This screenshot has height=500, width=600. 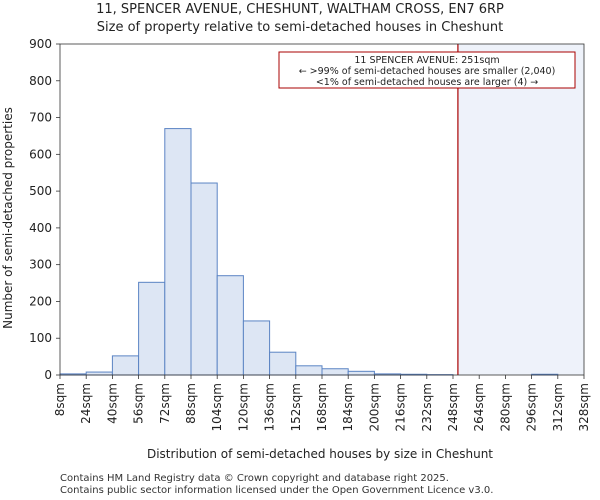 I want to click on y-tick-label: 300, so click(x=40, y=265).